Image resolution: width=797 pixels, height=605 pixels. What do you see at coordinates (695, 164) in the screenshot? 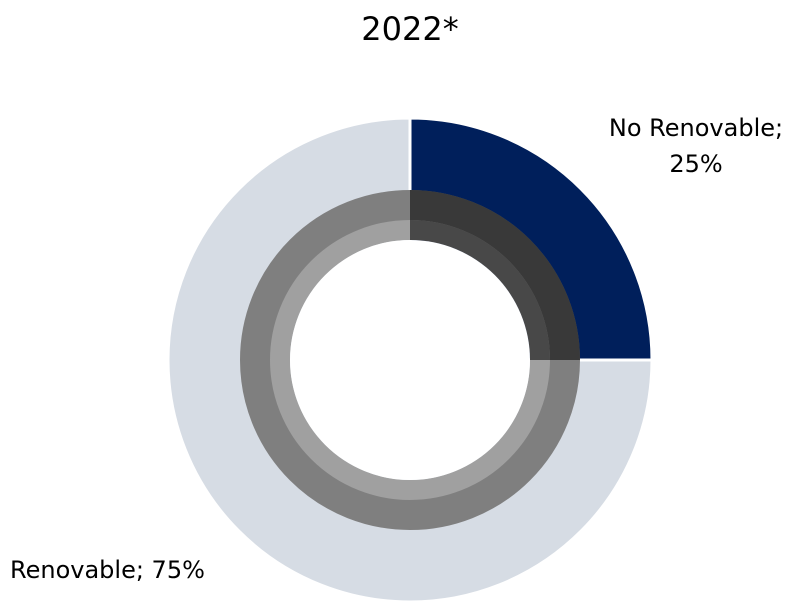
I see `data-label-no-renovable-value: 25%` at bounding box center [695, 164].